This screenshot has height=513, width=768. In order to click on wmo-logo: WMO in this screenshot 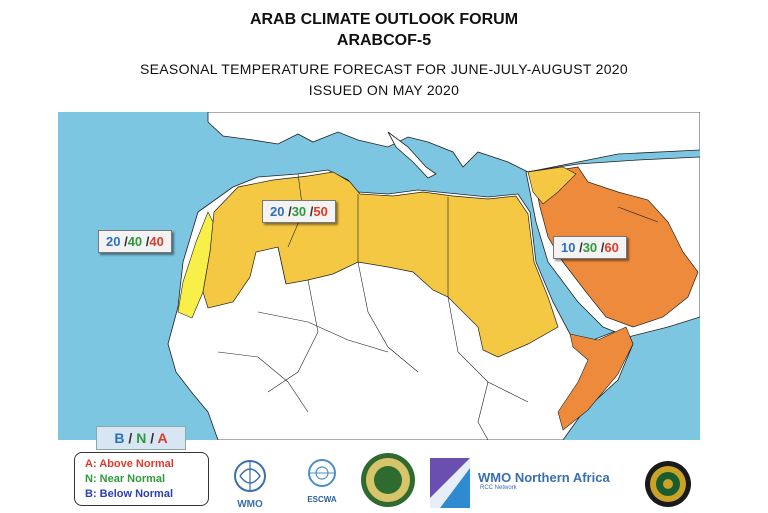, I will do `click(250, 484)`.